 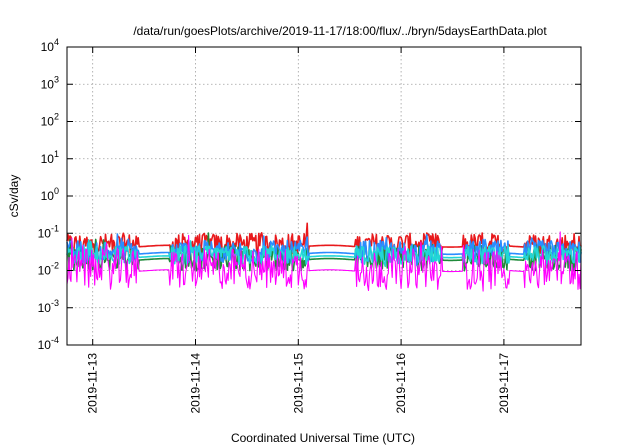 What do you see at coordinates (48, 343) in the screenshot?
I see `y-tick-label: 10⁻⁴` at bounding box center [48, 343].